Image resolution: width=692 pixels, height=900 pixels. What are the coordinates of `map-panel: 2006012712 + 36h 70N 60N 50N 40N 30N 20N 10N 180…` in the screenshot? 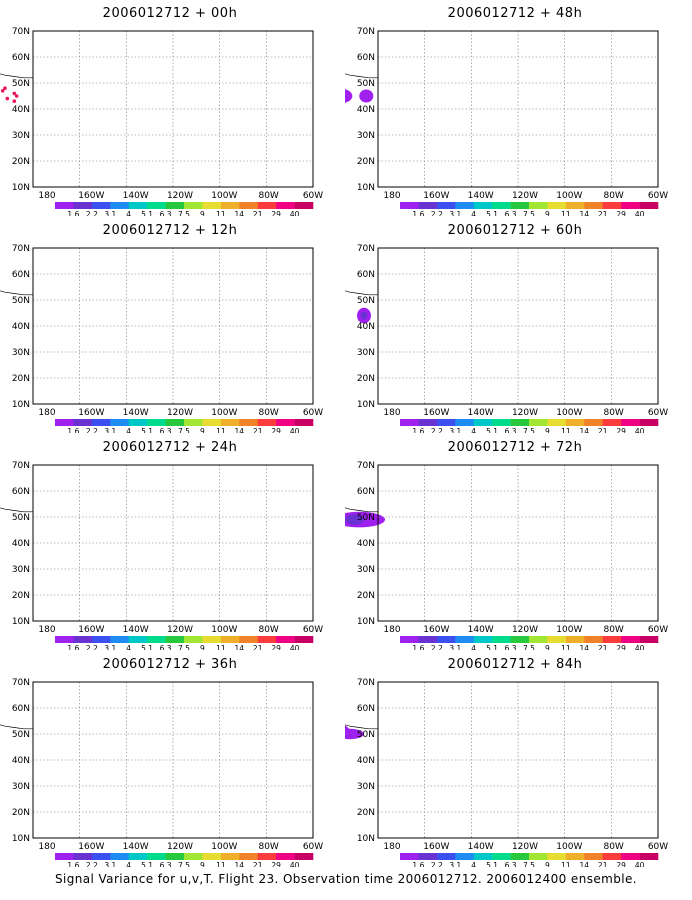 It's located at (170, 759).